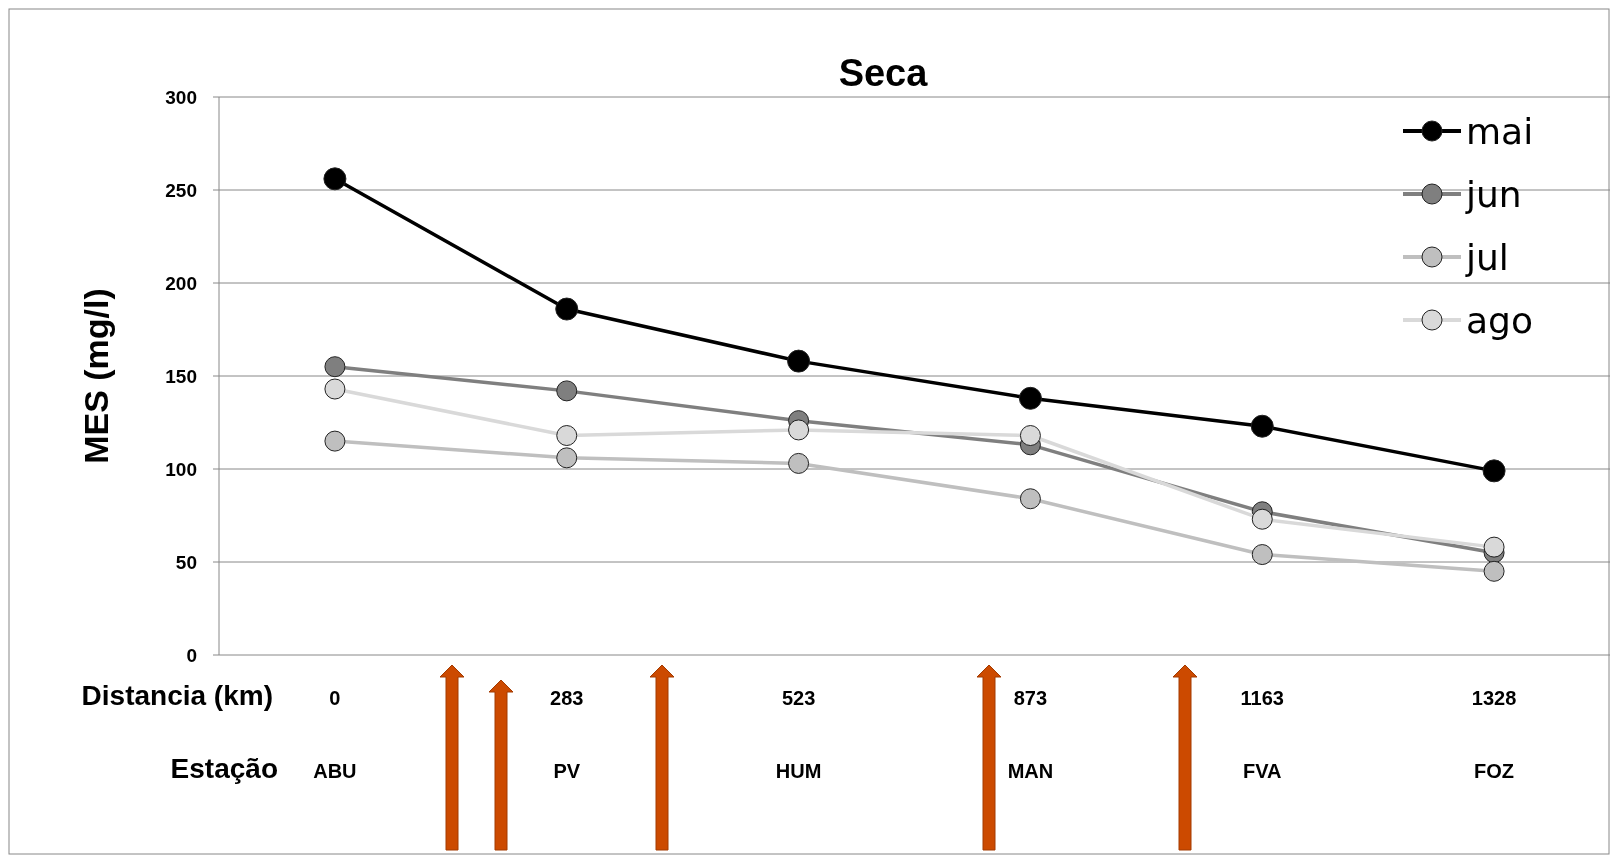  I want to click on text: 283, so click(567, 698).